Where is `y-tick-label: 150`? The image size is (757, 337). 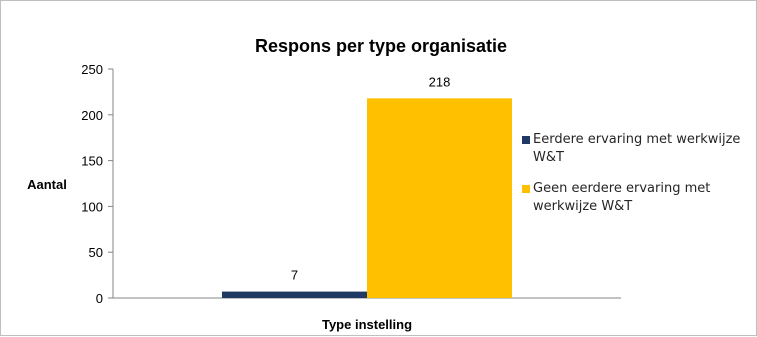
y-tick-label: 150 is located at coordinates (92, 161).